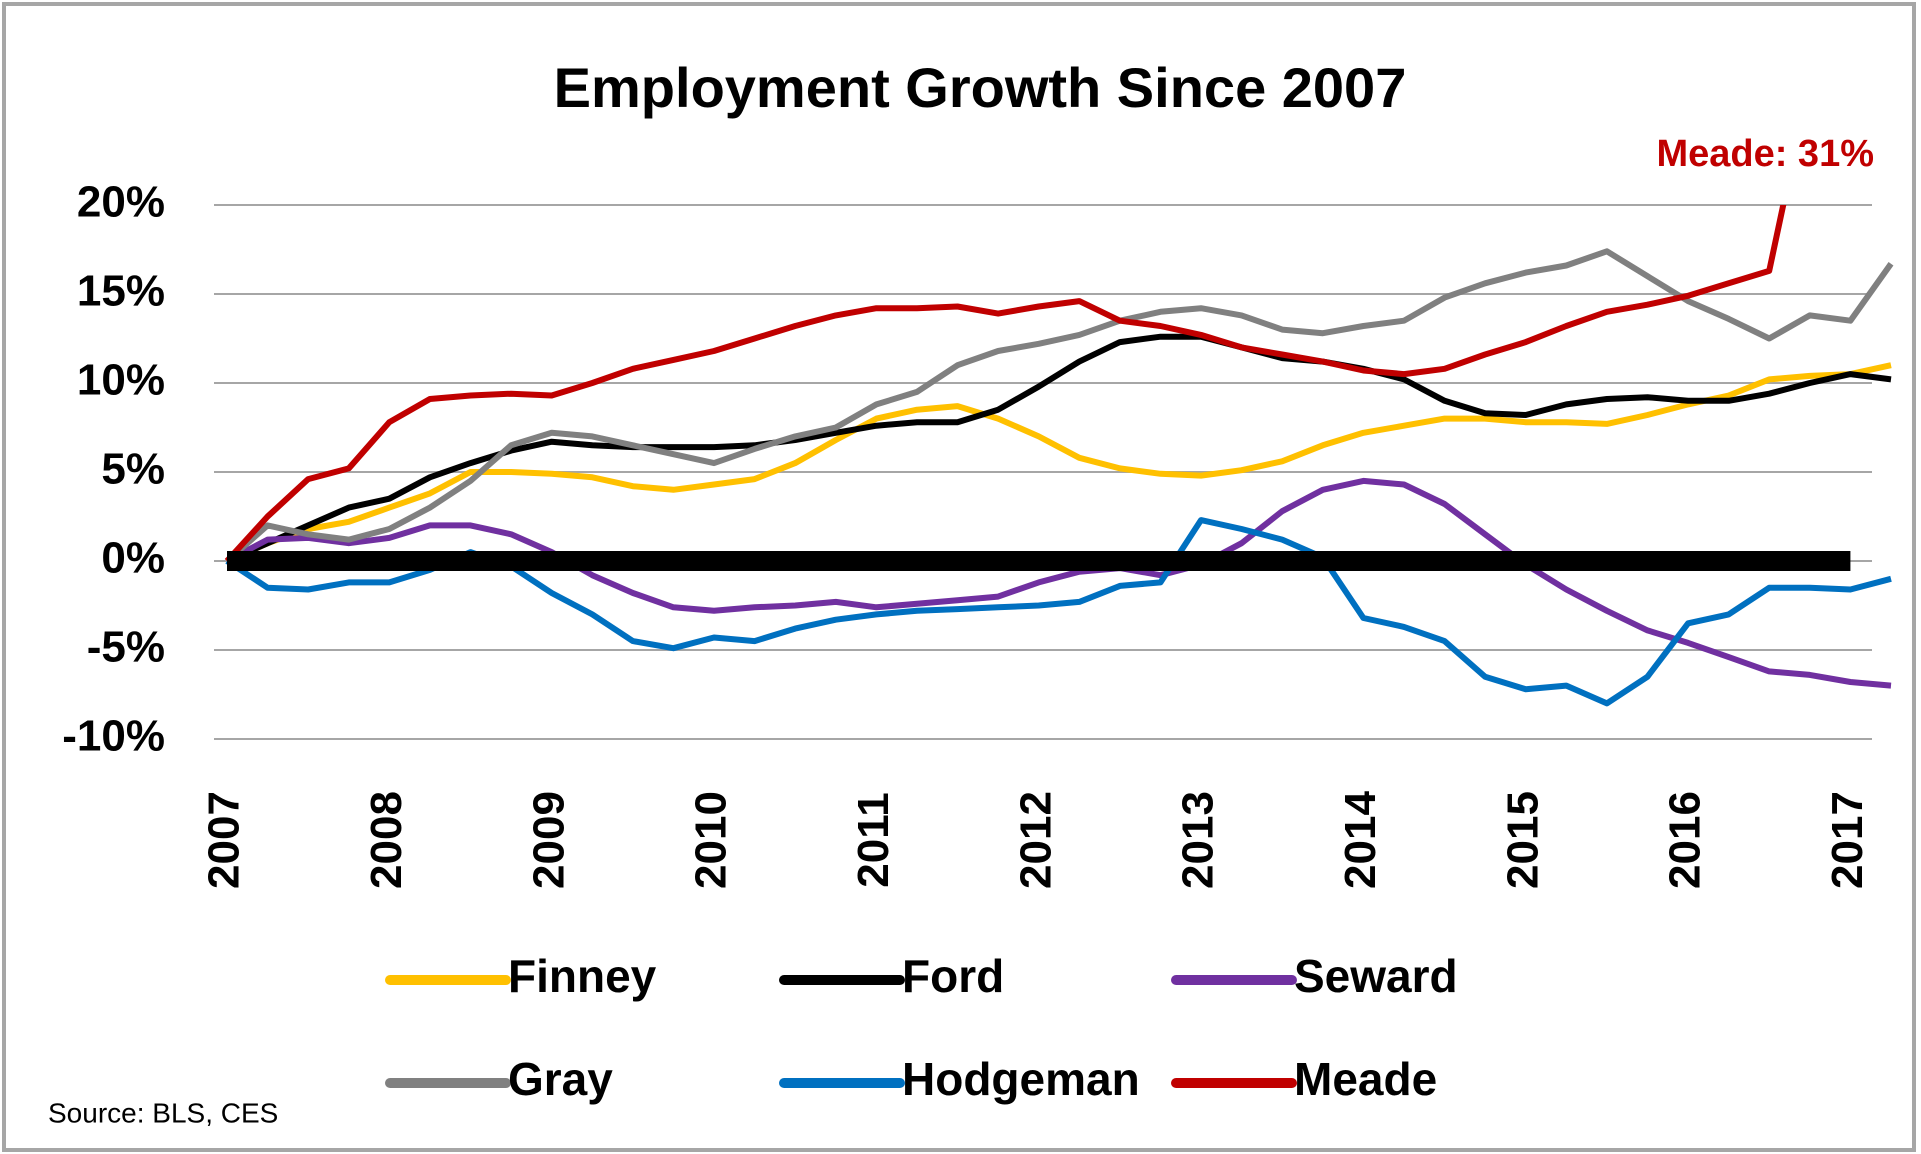 This screenshot has width=1921, height=1154. I want to click on chart-title: Employment Growth Since 2007, so click(980, 87).